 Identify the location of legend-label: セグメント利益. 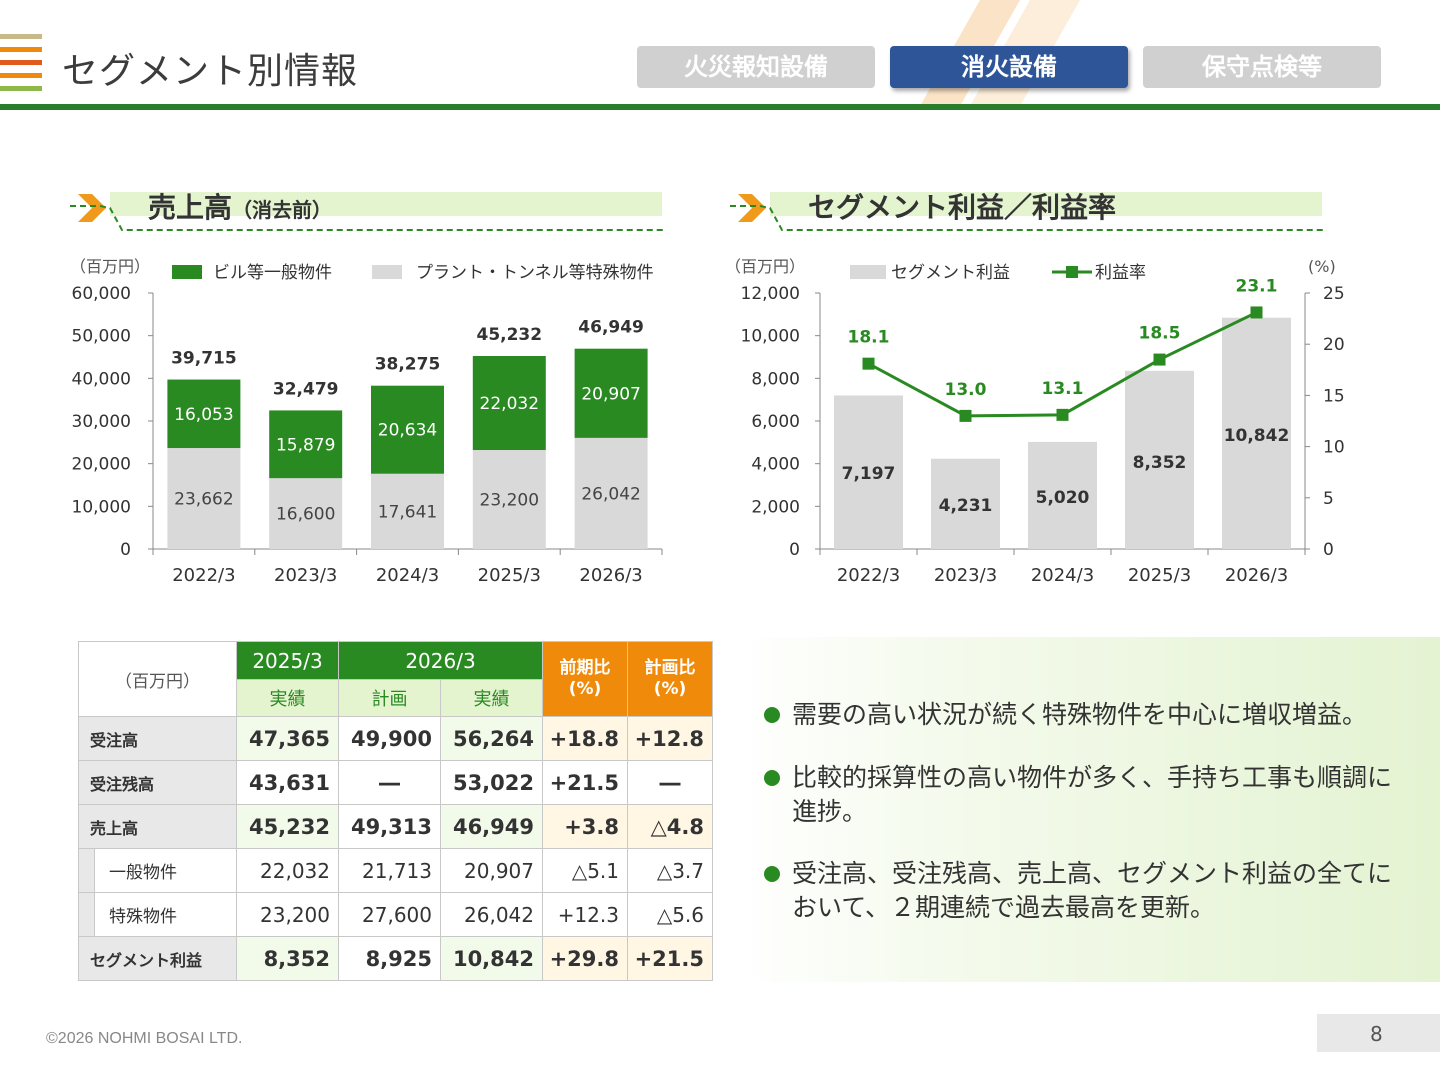
(950, 273).